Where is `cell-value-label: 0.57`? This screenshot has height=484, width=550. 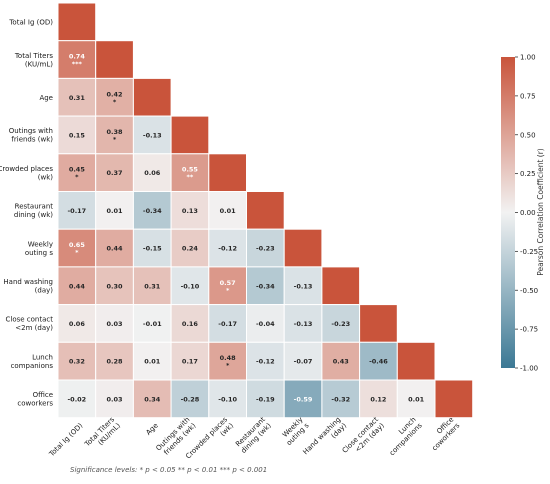 cell-value-label: 0.57 is located at coordinates (228, 283).